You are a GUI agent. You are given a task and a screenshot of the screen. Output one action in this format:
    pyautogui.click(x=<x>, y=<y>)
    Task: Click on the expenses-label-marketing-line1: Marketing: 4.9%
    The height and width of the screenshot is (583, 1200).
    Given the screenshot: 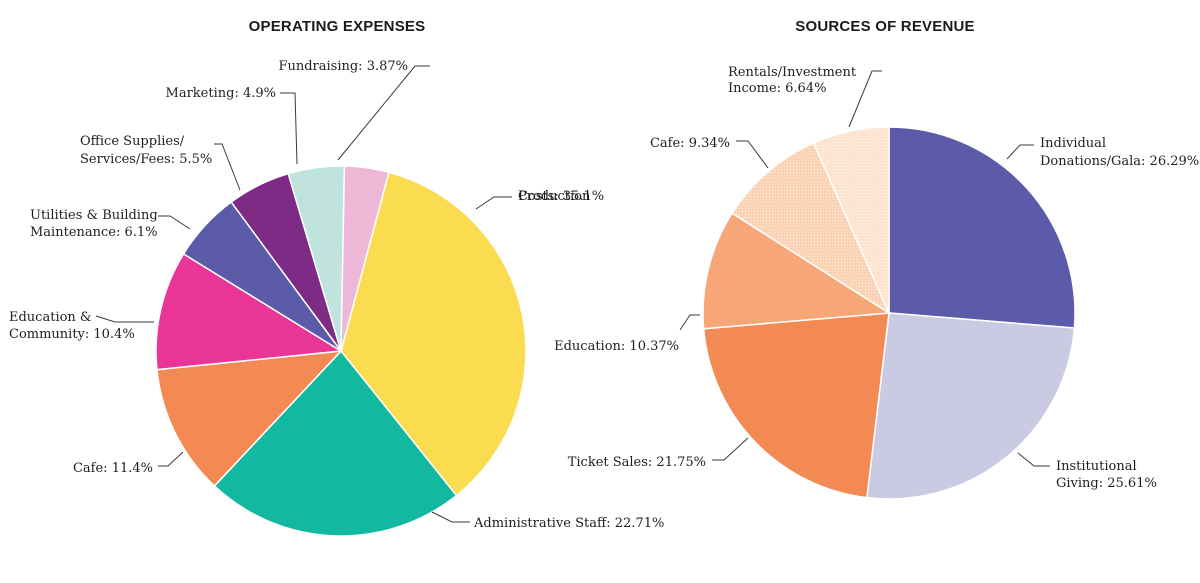 What is the action you would take?
    pyautogui.click(x=221, y=93)
    